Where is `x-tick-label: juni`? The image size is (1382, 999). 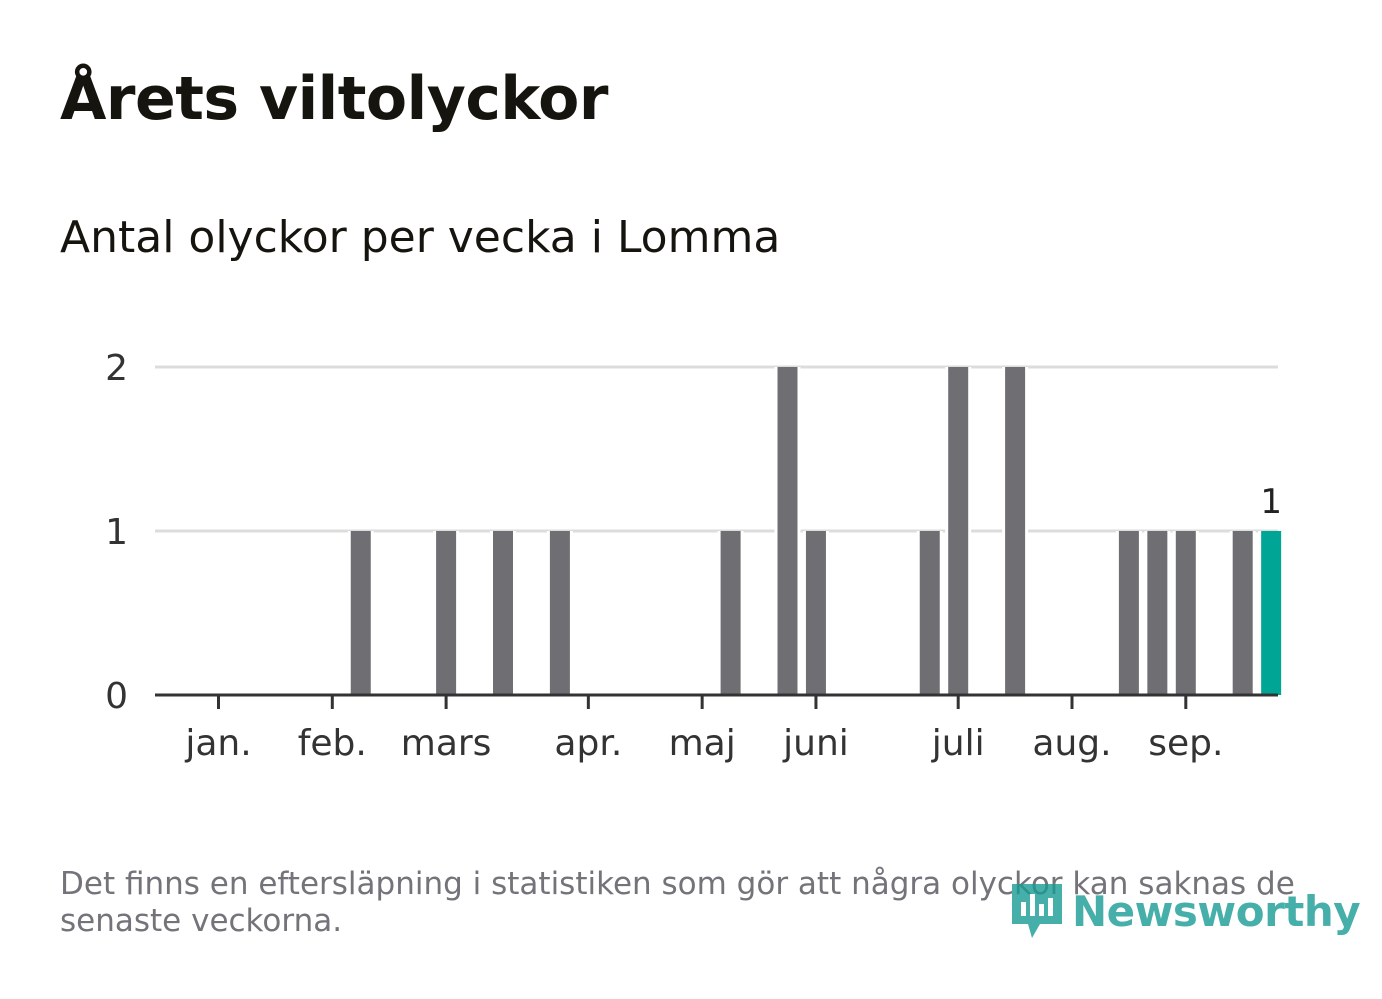
x-tick-label: juni is located at coordinates (815, 743).